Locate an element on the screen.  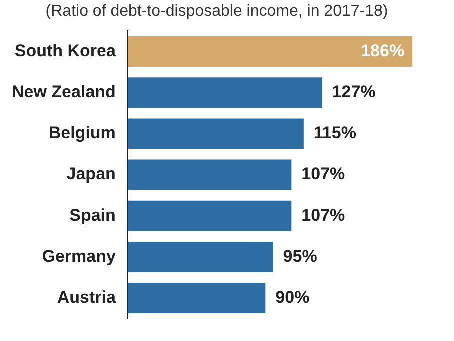
data-label: 186% is located at coordinates (383, 50).